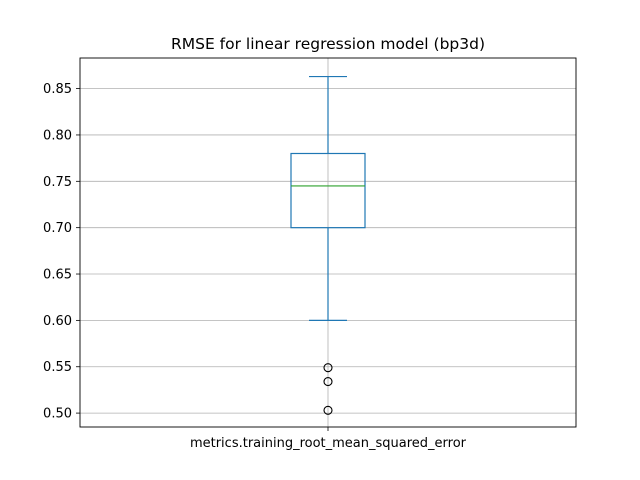 The image size is (640, 480). What do you see at coordinates (57, 135) in the screenshot?
I see `y-tick-label: 0.80` at bounding box center [57, 135].